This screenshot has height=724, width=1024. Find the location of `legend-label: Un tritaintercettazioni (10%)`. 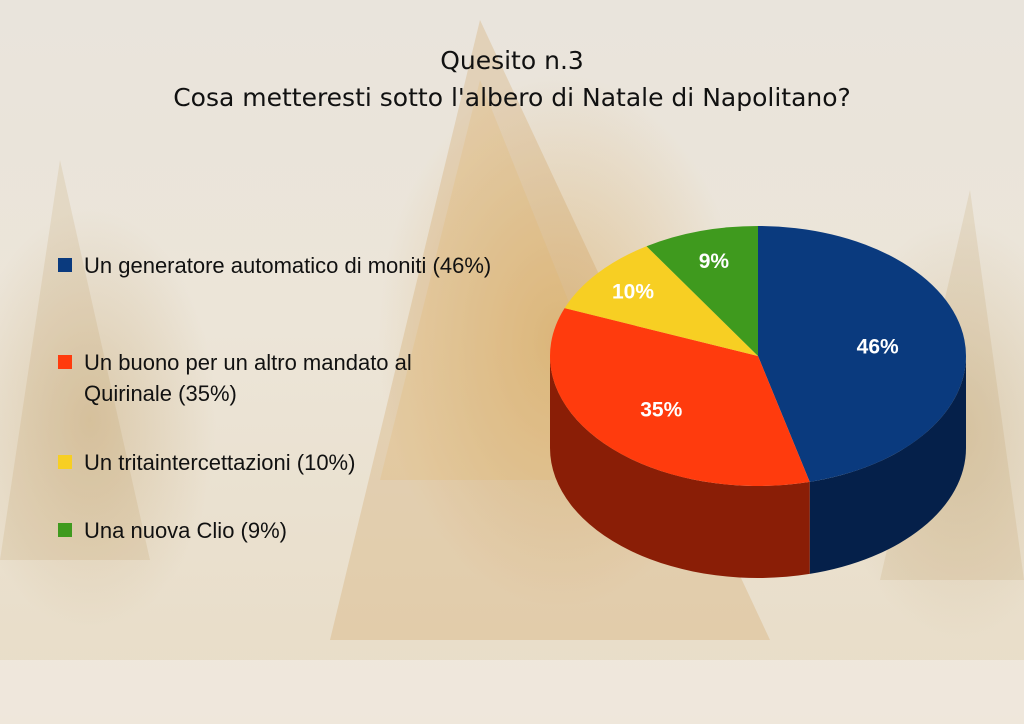

legend-label: Un tritaintercettazioni (10%) is located at coordinates (220, 462).